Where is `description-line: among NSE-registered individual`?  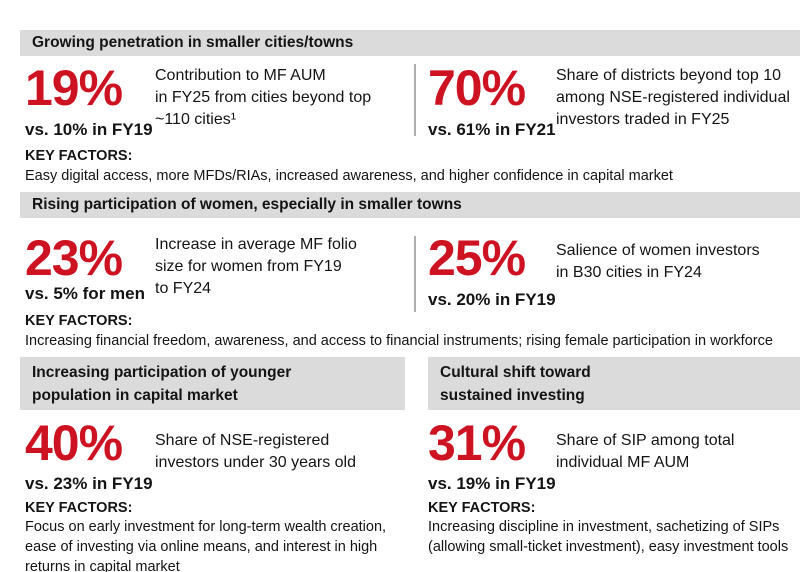
description-line: among NSE-registered individual is located at coordinates (673, 97).